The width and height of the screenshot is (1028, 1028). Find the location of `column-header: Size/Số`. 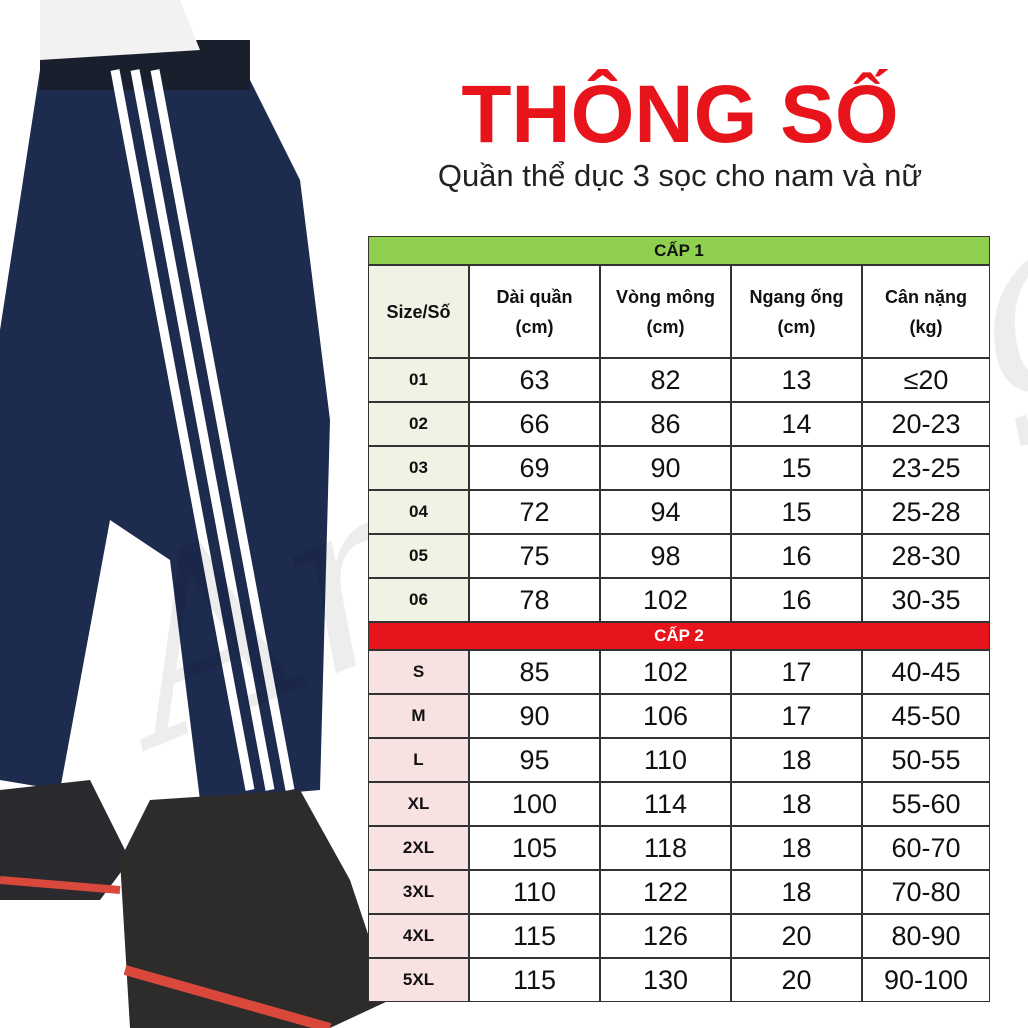

column-header: Size/Số is located at coordinates (418, 311).